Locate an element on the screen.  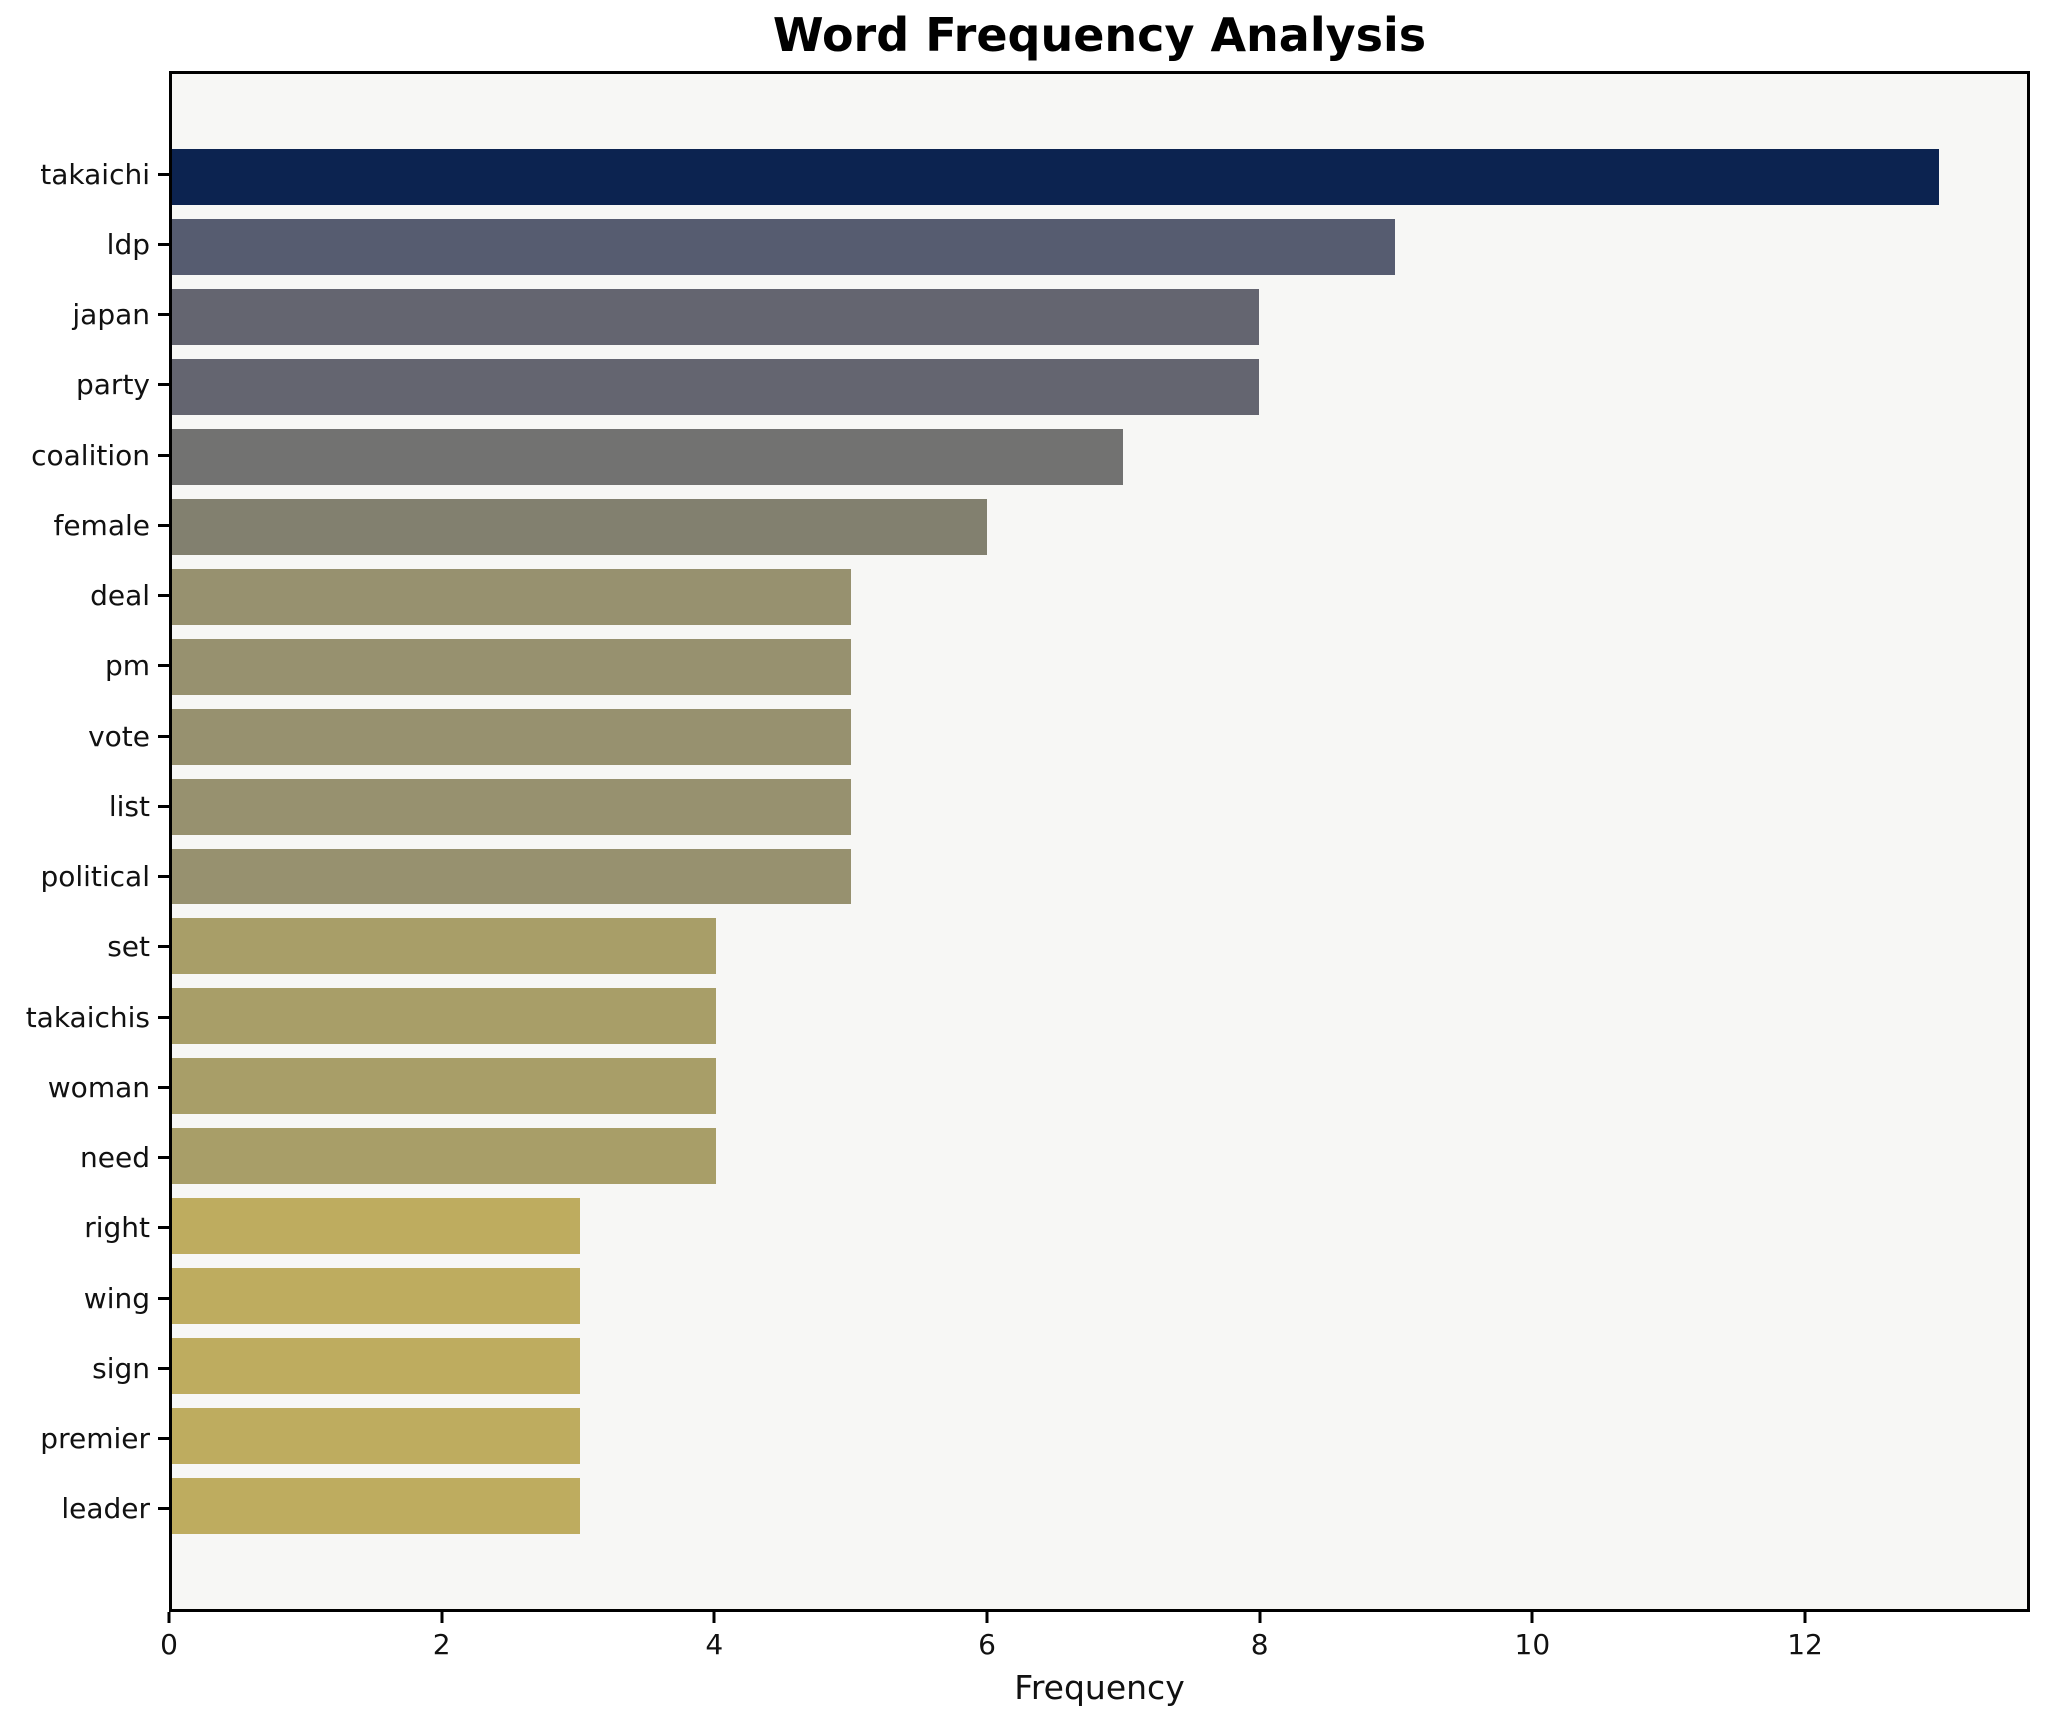
bar-takaichis is located at coordinates (444, 1016).